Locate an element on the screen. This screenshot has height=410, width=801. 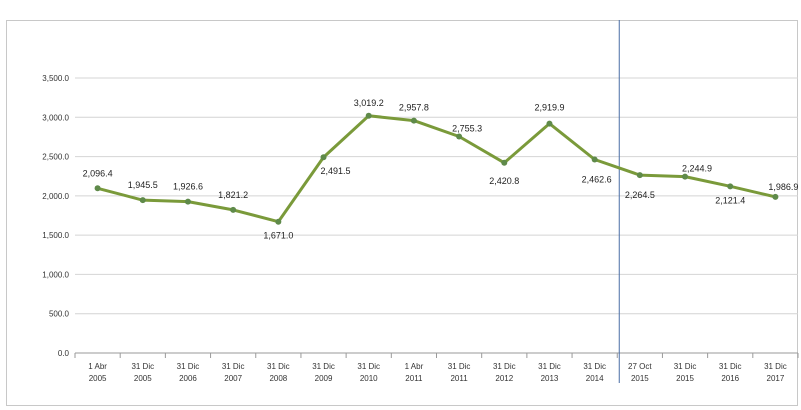
data-label: 3,019.2 is located at coordinates (369, 103).